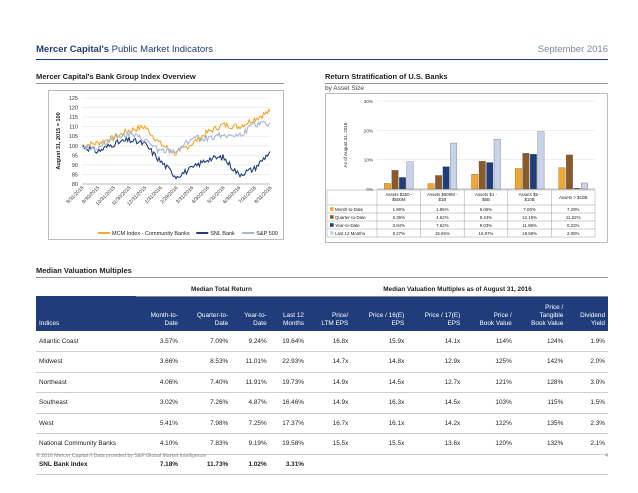  I want to click on column-header: Price / Book Value, so click(489, 313).